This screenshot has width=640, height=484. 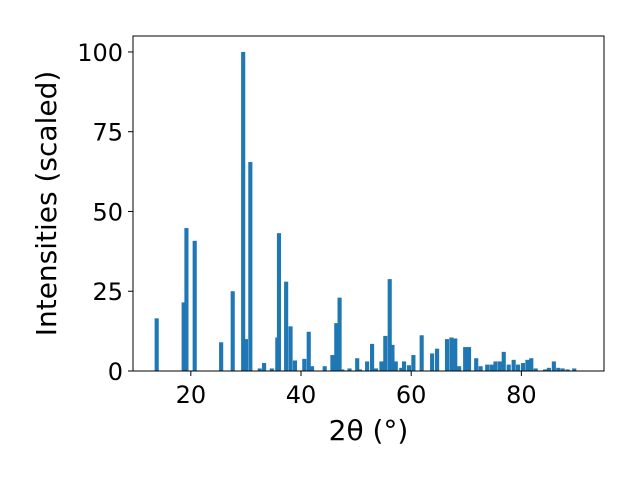 I want to click on y-axis-label: Intensities (scaled), so click(x=46, y=204).